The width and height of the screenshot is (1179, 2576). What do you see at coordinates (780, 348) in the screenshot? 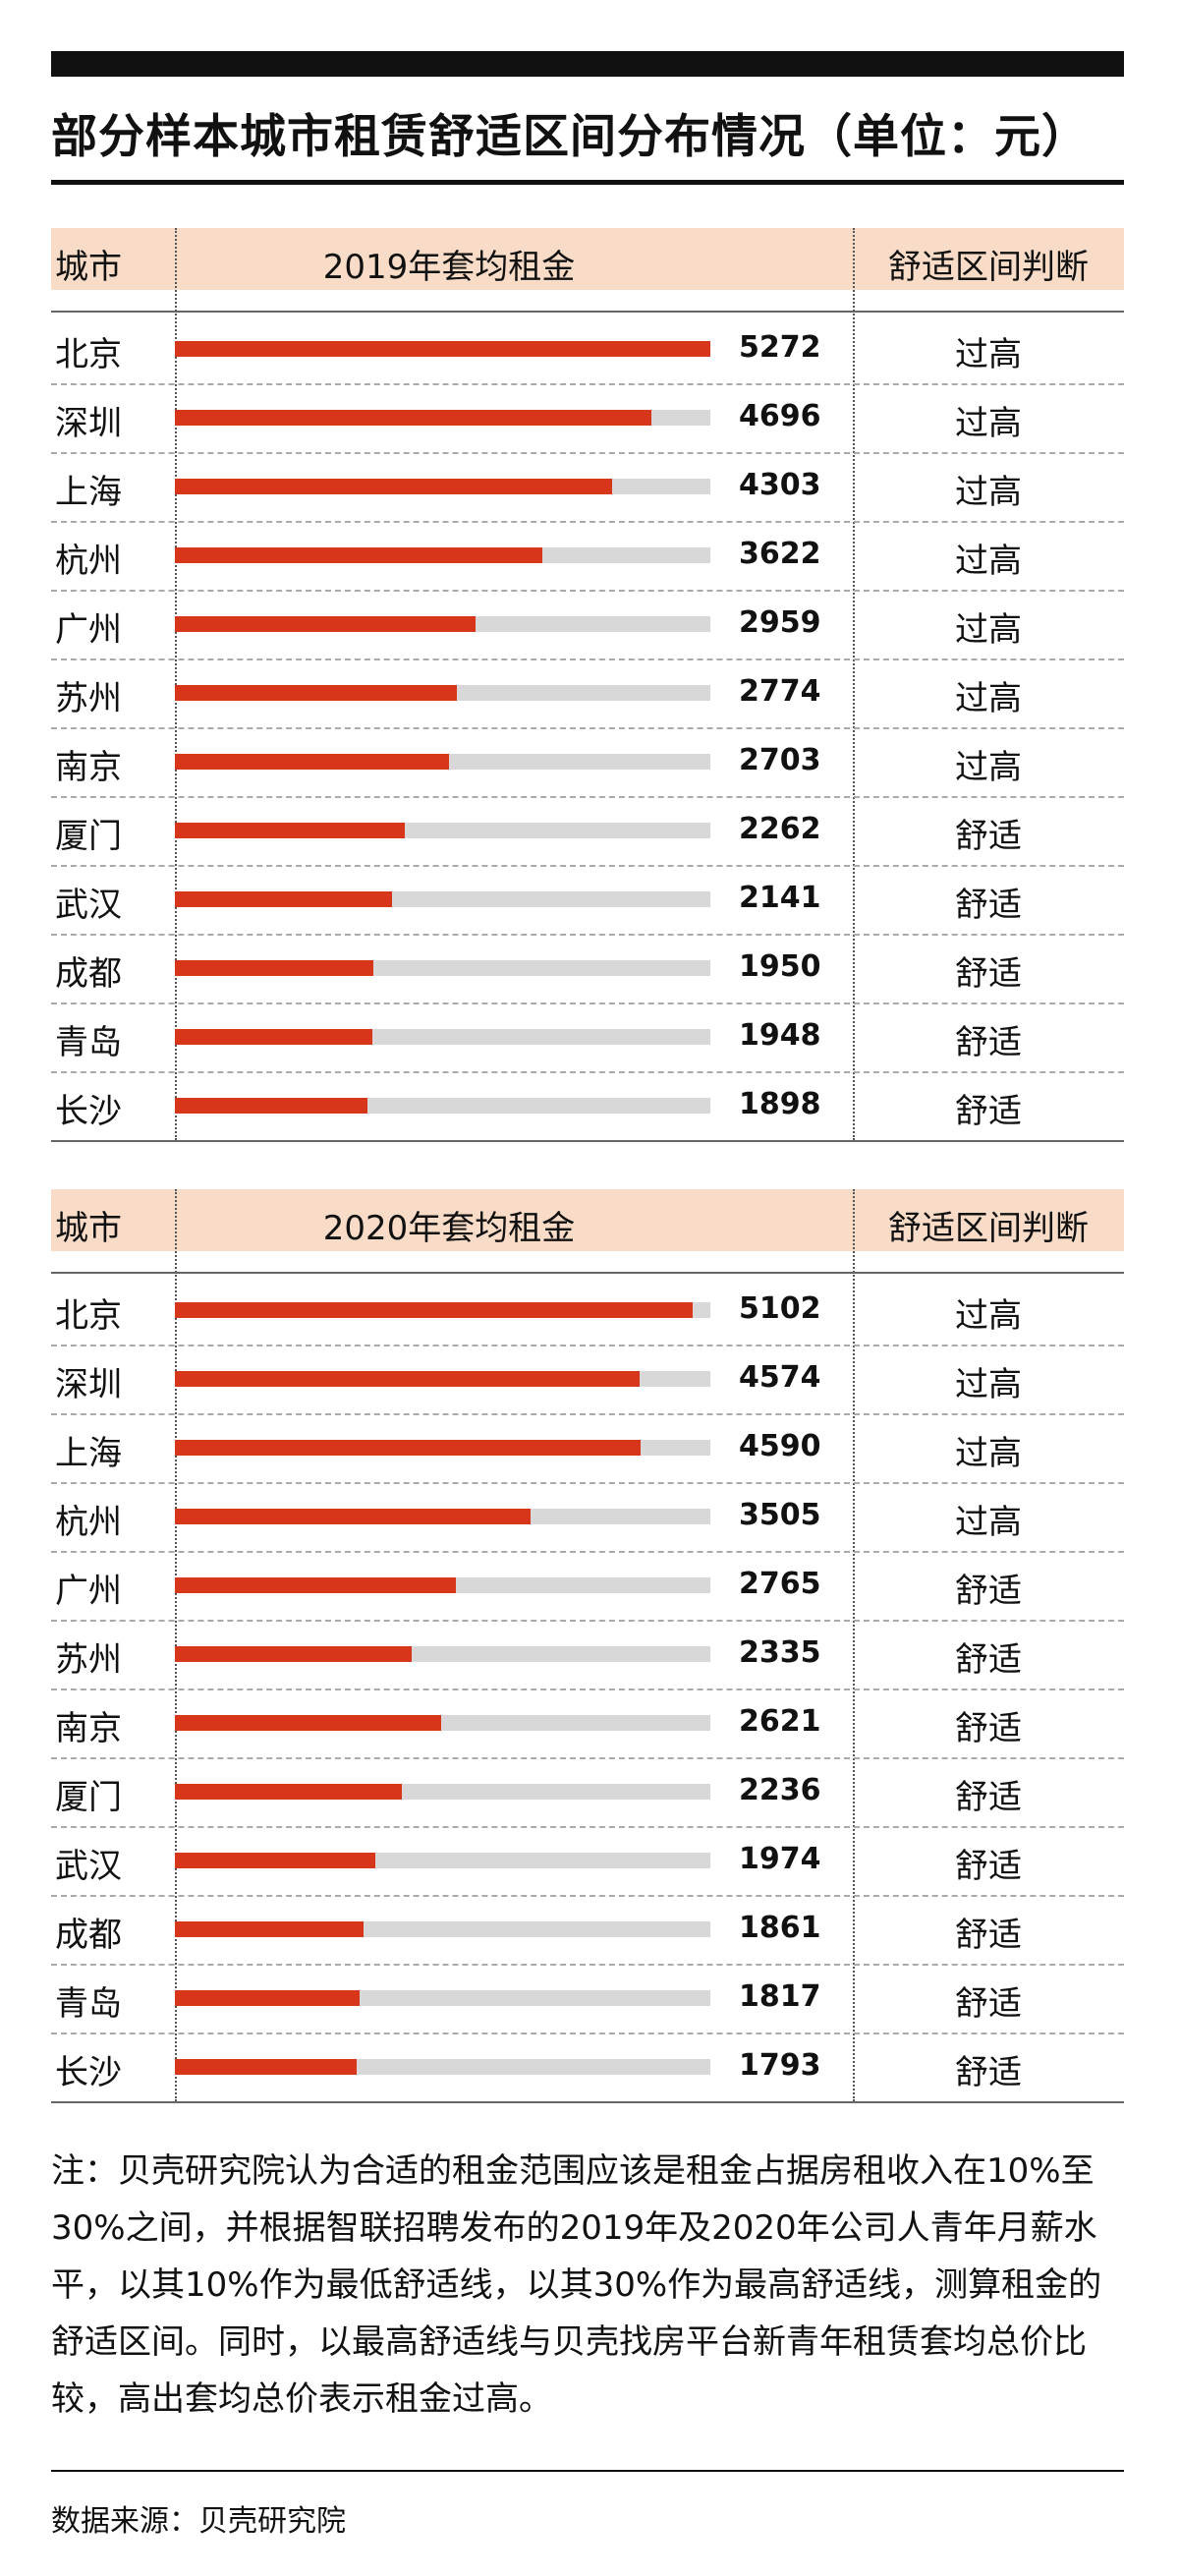
I see `value-label: 5272` at bounding box center [780, 348].